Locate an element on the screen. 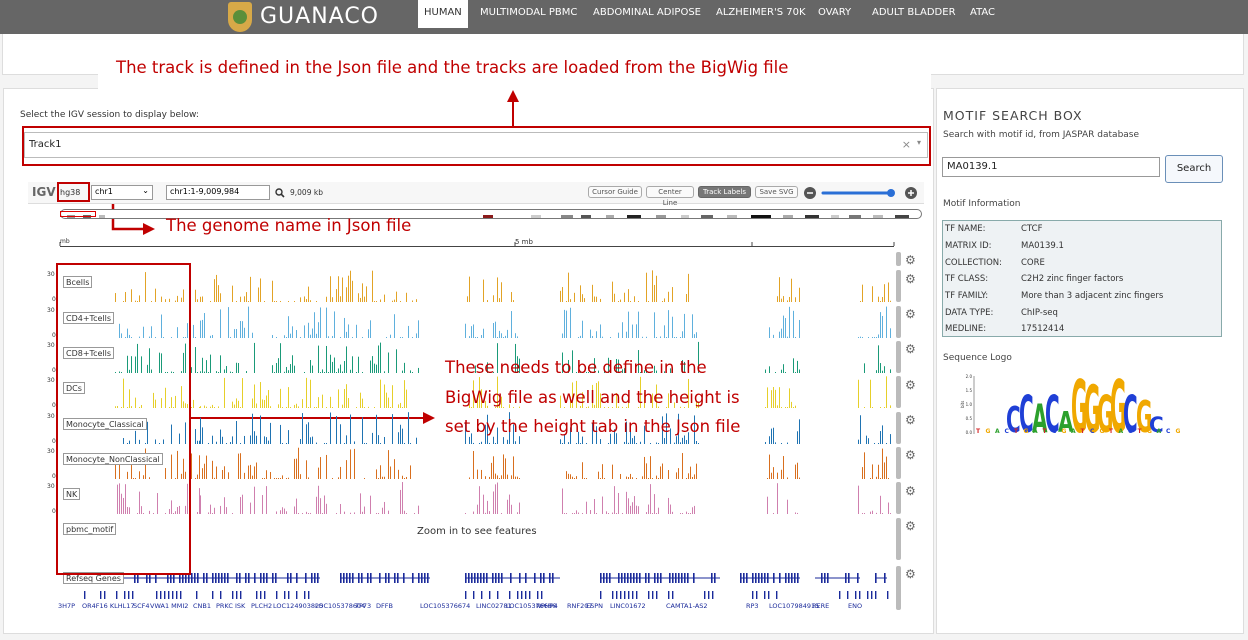  guanaco-logo-icon is located at coordinates (240, 17).